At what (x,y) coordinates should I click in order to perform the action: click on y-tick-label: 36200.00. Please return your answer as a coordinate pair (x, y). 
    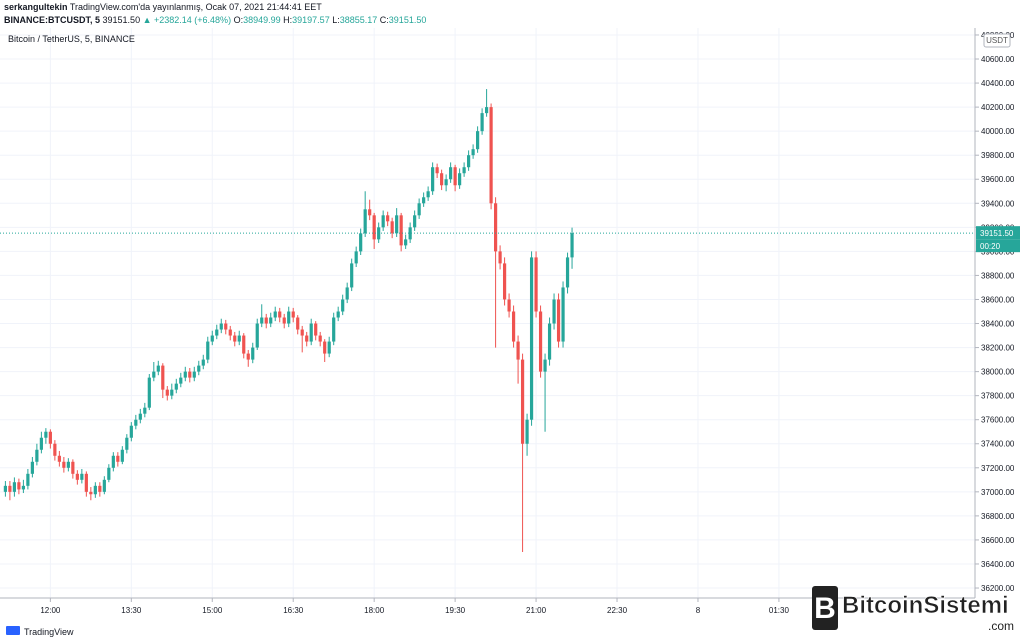
    Looking at the image, I should click on (998, 588).